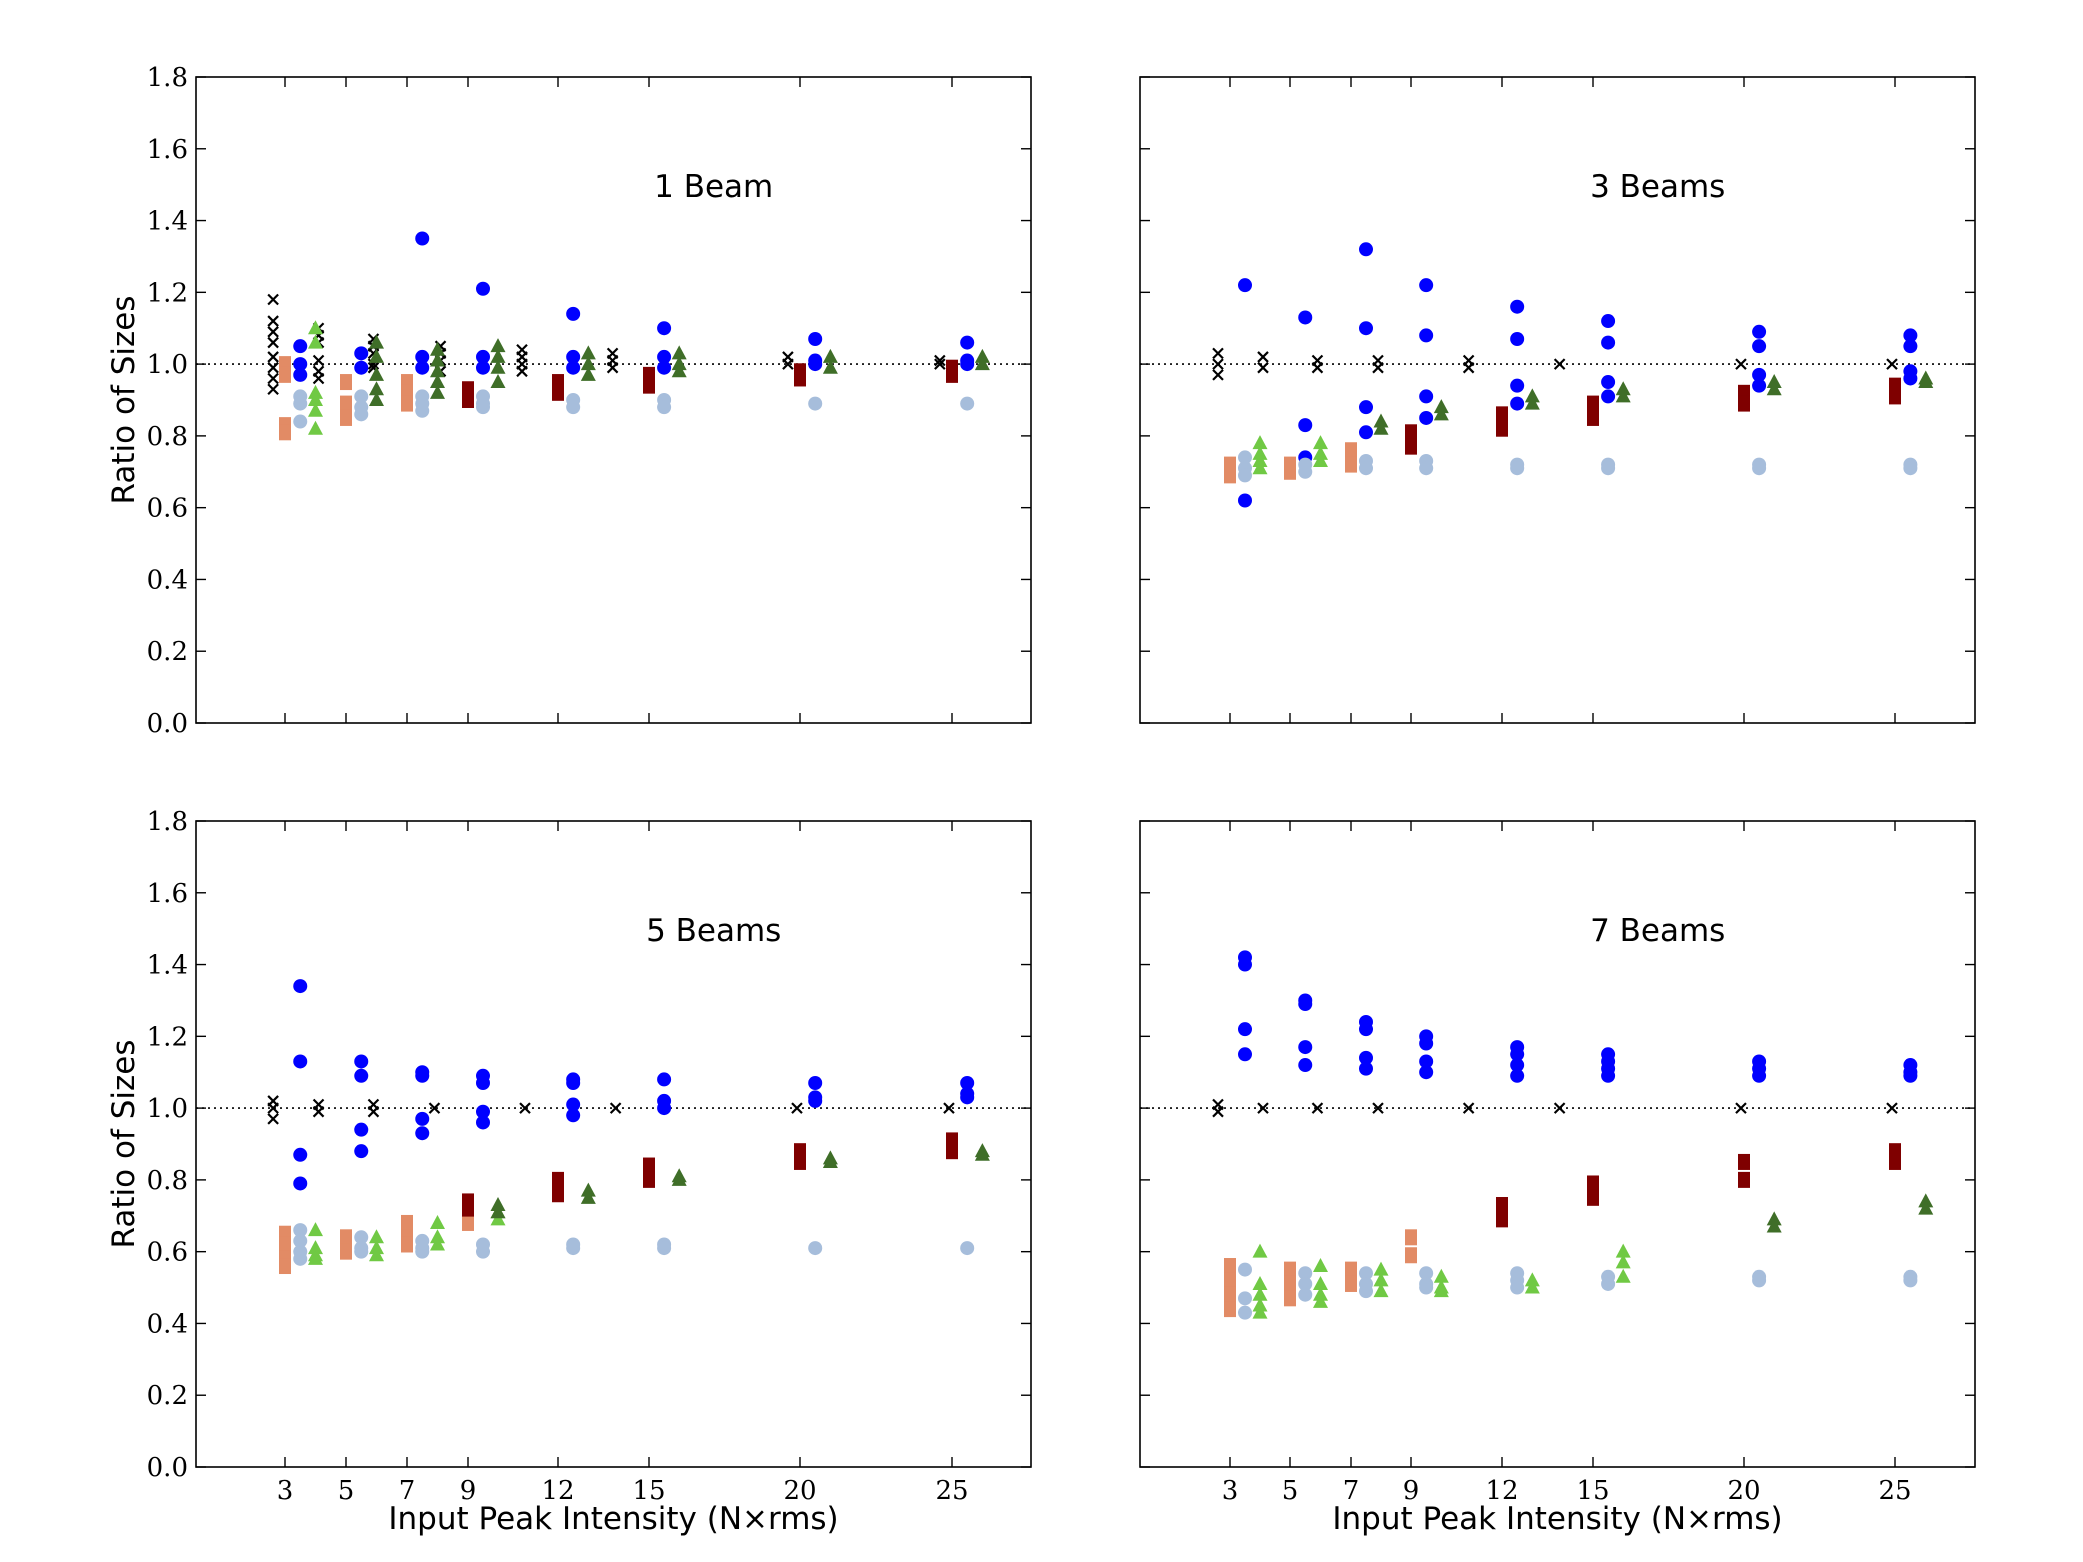 The height and width of the screenshot is (1562, 2083). What do you see at coordinates (1501, 1491) in the screenshot?
I see `x-tick-label: 12` at bounding box center [1501, 1491].